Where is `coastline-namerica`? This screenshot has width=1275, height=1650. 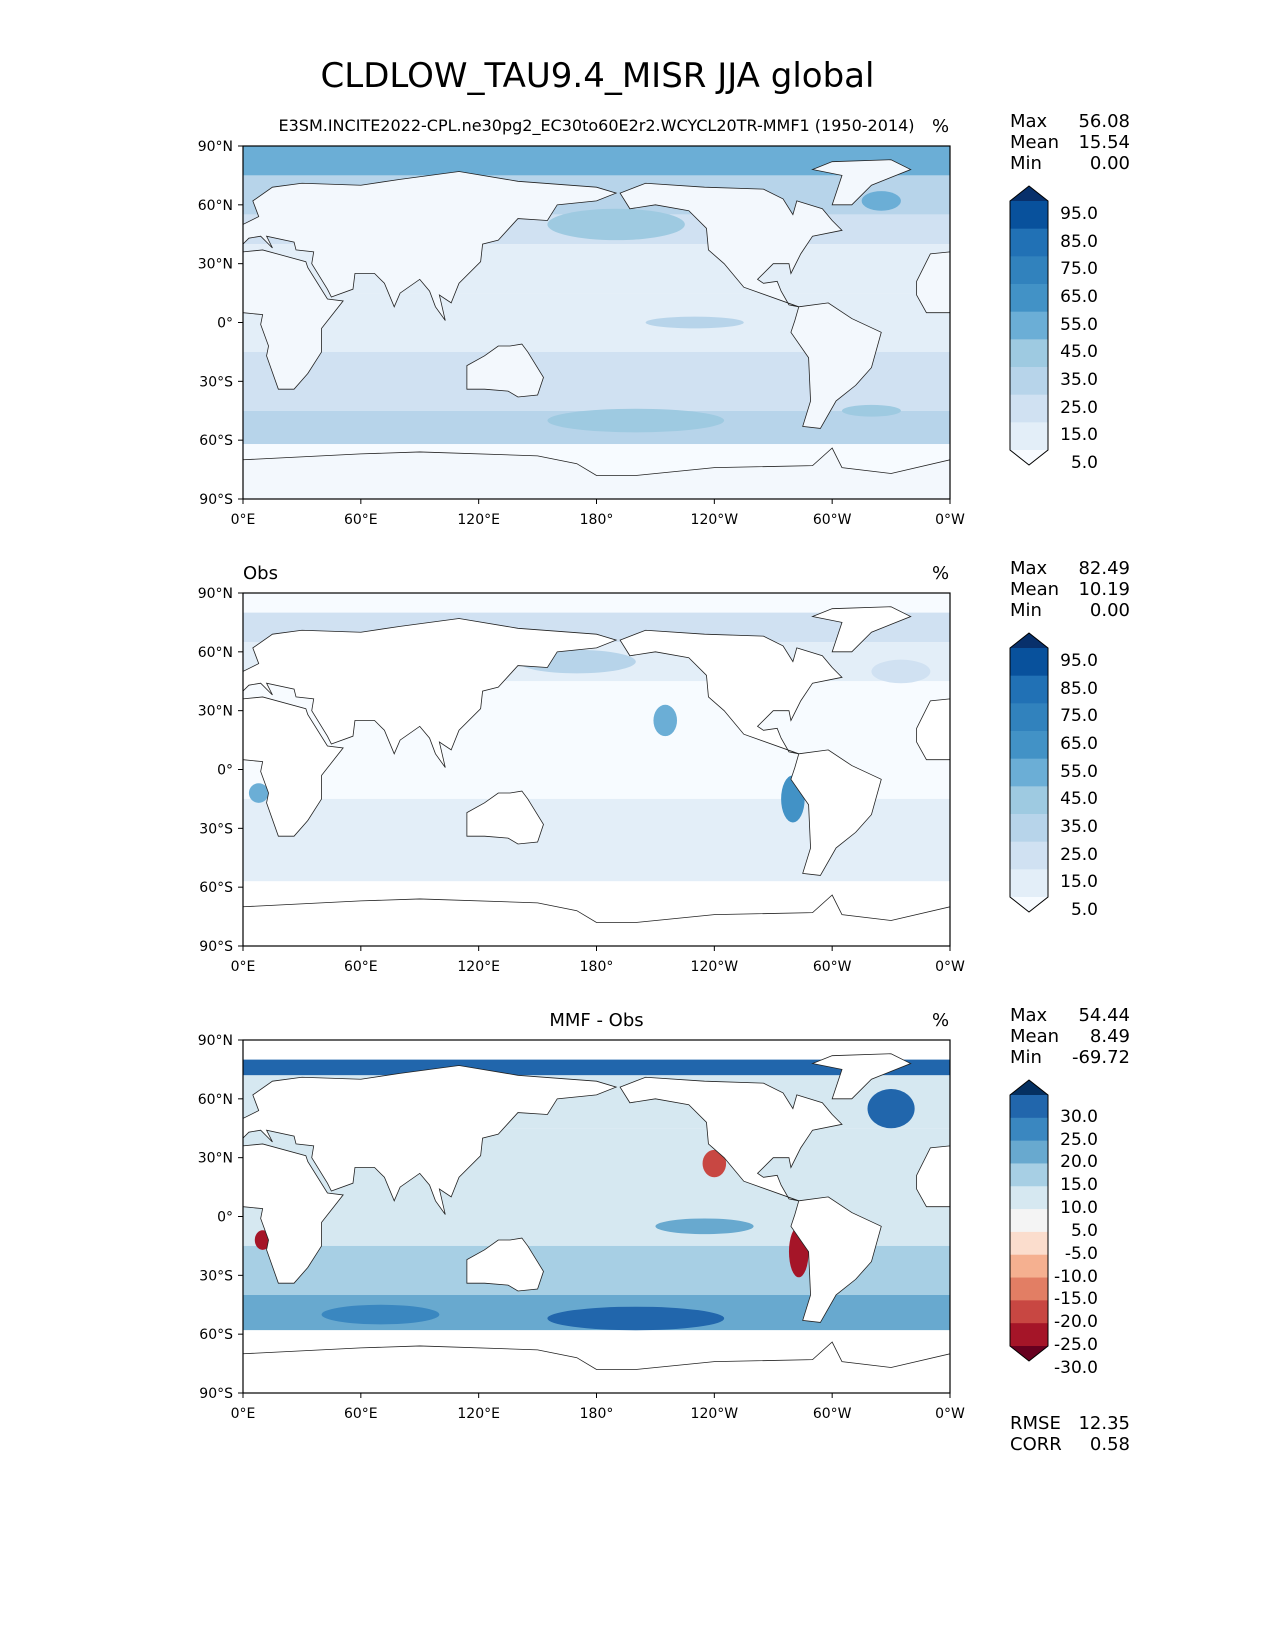 coastline-namerica is located at coordinates (731, 245).